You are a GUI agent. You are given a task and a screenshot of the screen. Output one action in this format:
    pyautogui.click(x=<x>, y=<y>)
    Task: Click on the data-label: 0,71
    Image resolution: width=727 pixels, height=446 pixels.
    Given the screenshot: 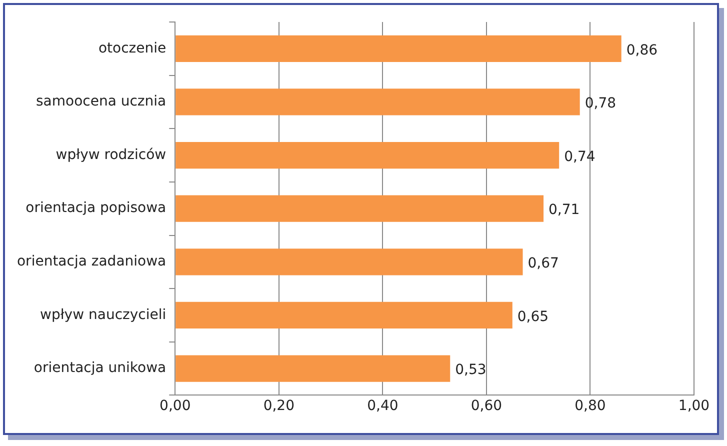 What is the action you would take?
    pyautogui.click(x=564, y=210)
    